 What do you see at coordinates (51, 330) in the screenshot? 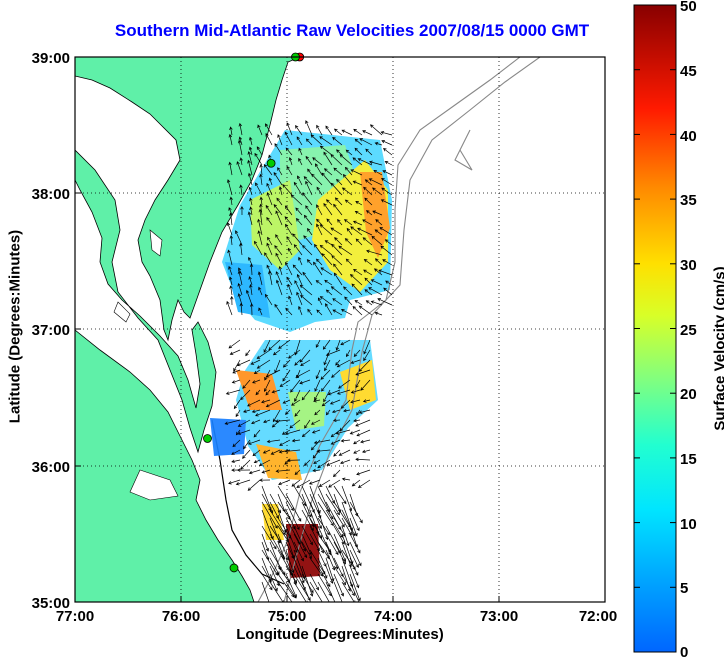
I see `y-tick-label: 37:00` at bounding box center [51, 330].